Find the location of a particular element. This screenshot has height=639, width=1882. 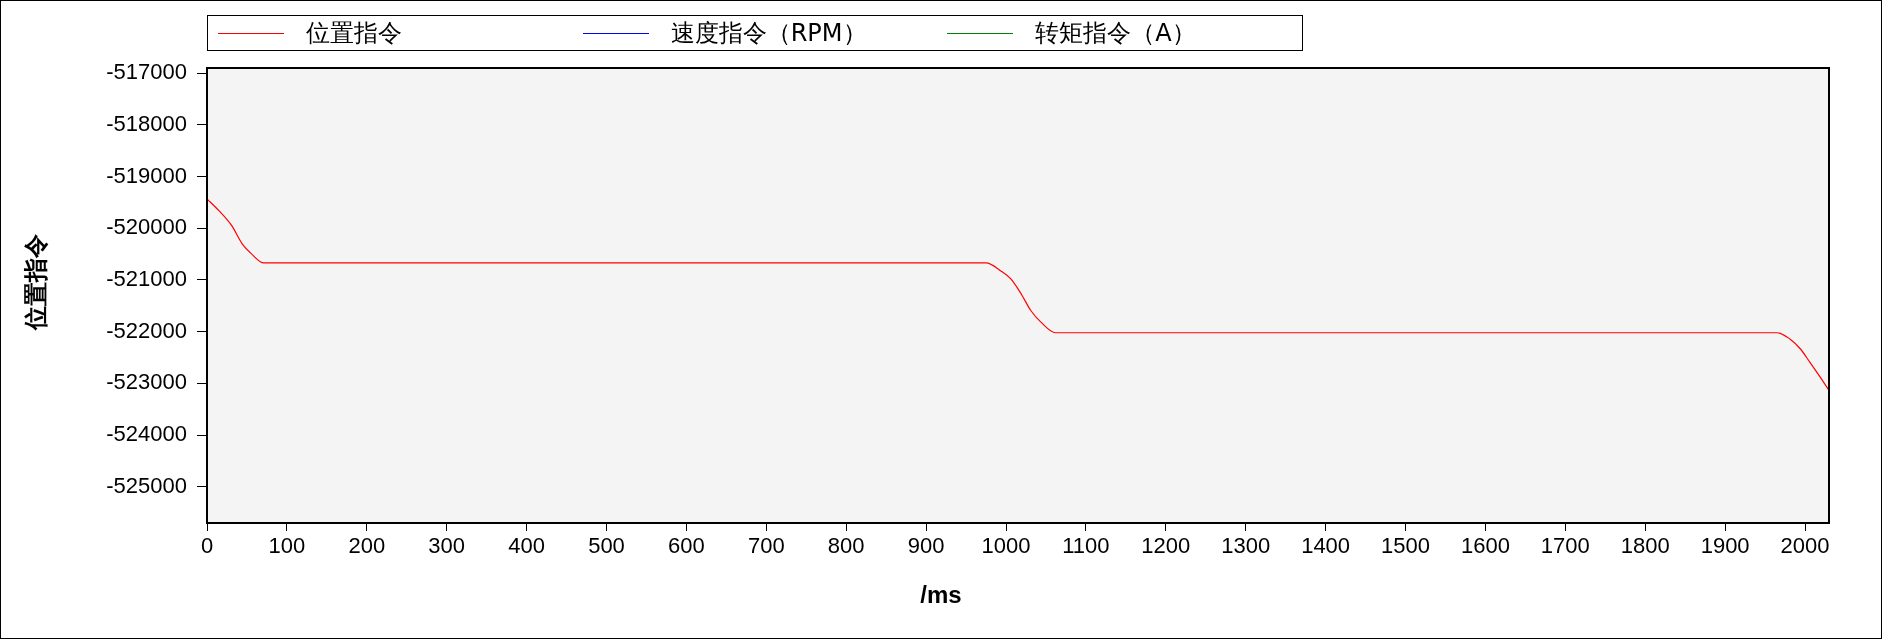

x-tick-label: 1100 is located at coordinates (1086, 546).